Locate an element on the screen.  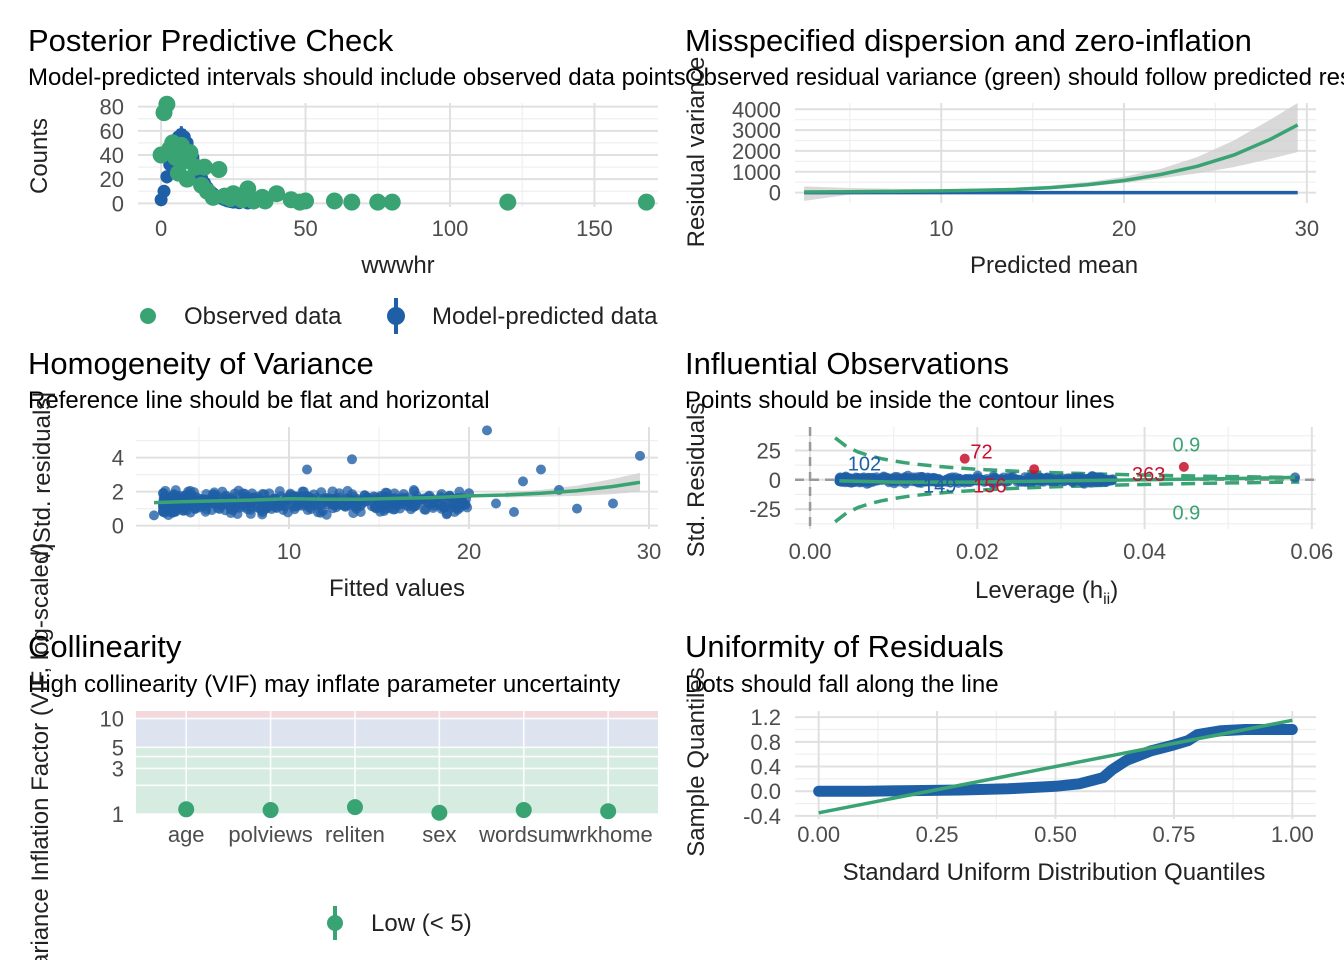
observation-point is located at coordinates (1012, 476).